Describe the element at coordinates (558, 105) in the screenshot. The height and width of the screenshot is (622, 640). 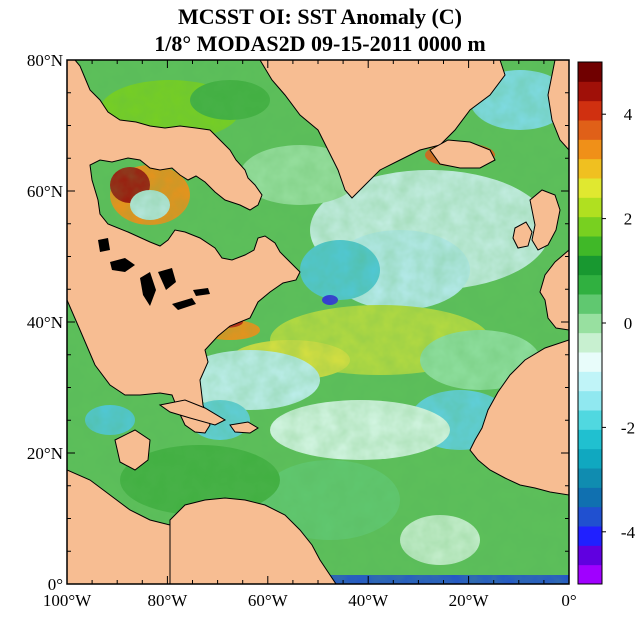
I see `scandinavia` at that location.